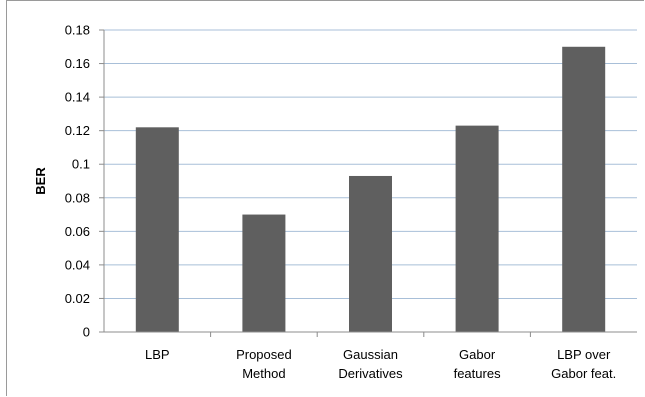  Describe the element at coordinates (86, 332) in the screenshot. I see `y-tick-label: 0` at that location.